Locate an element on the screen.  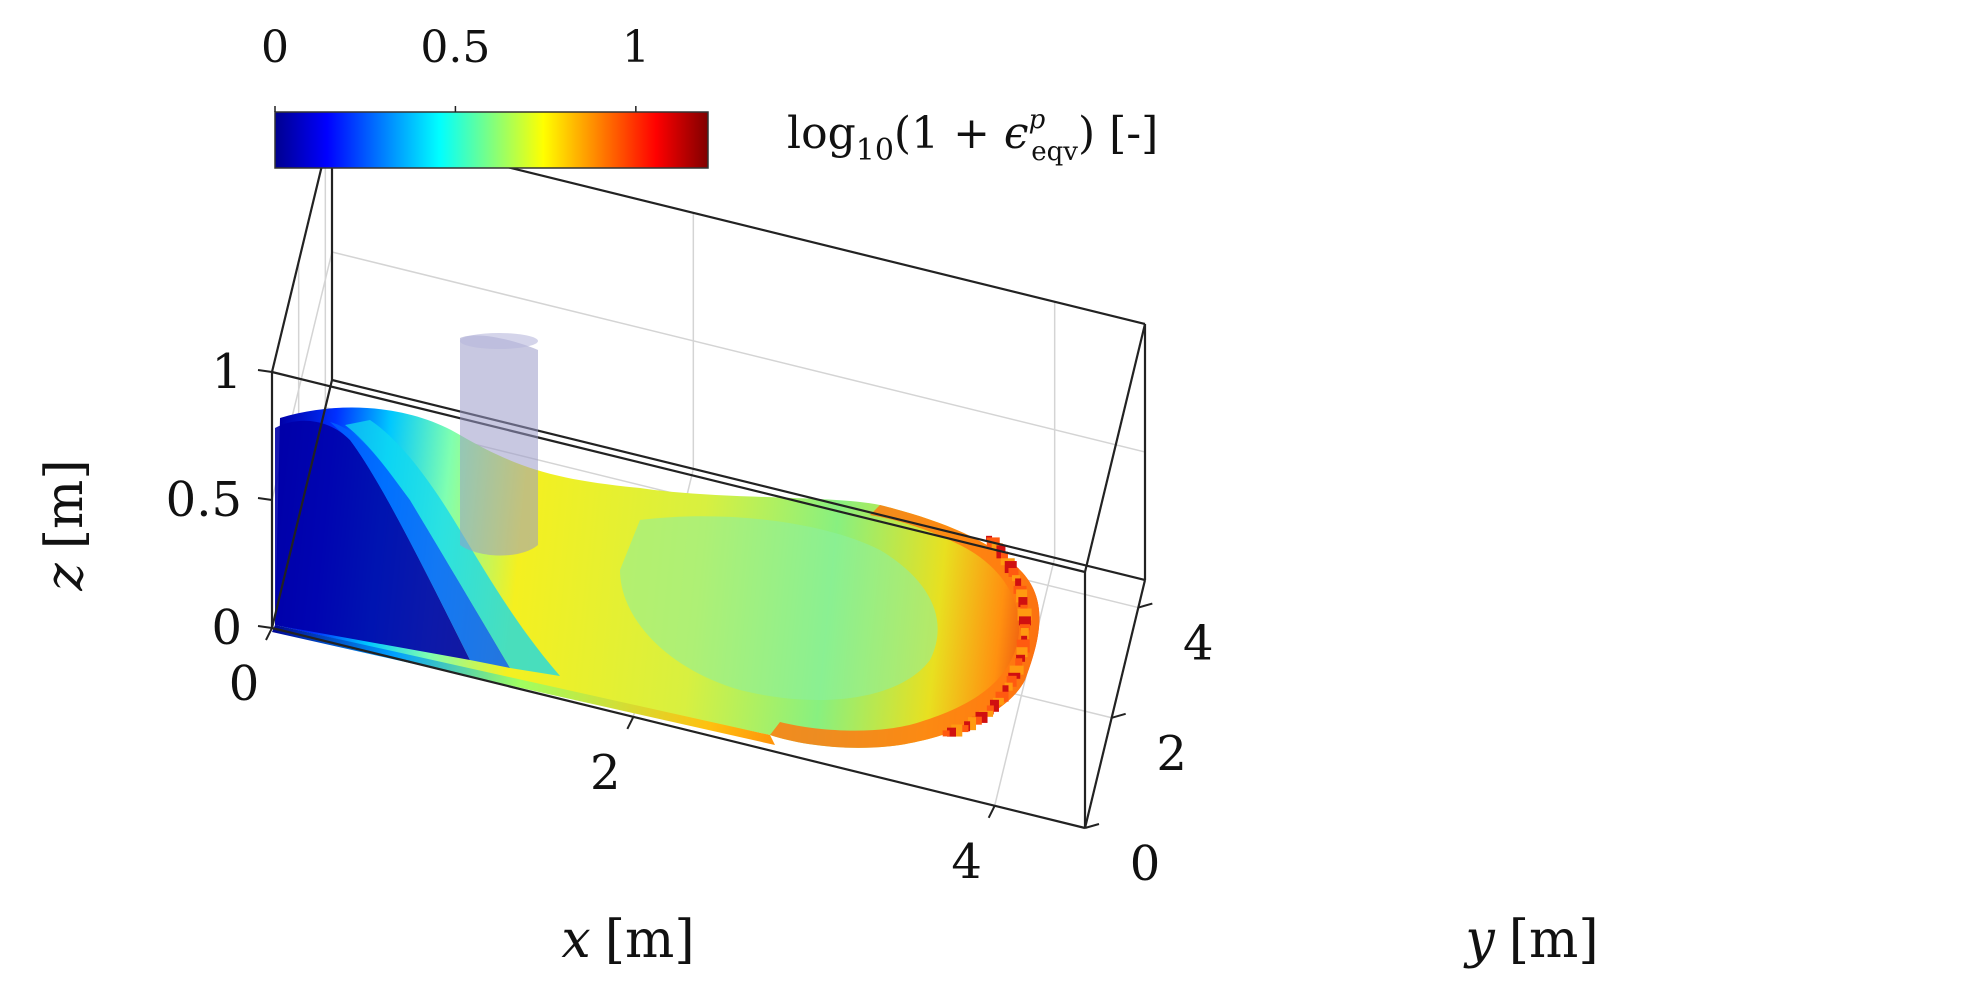
colorbar-gradient is located at coordinates (491, 140).